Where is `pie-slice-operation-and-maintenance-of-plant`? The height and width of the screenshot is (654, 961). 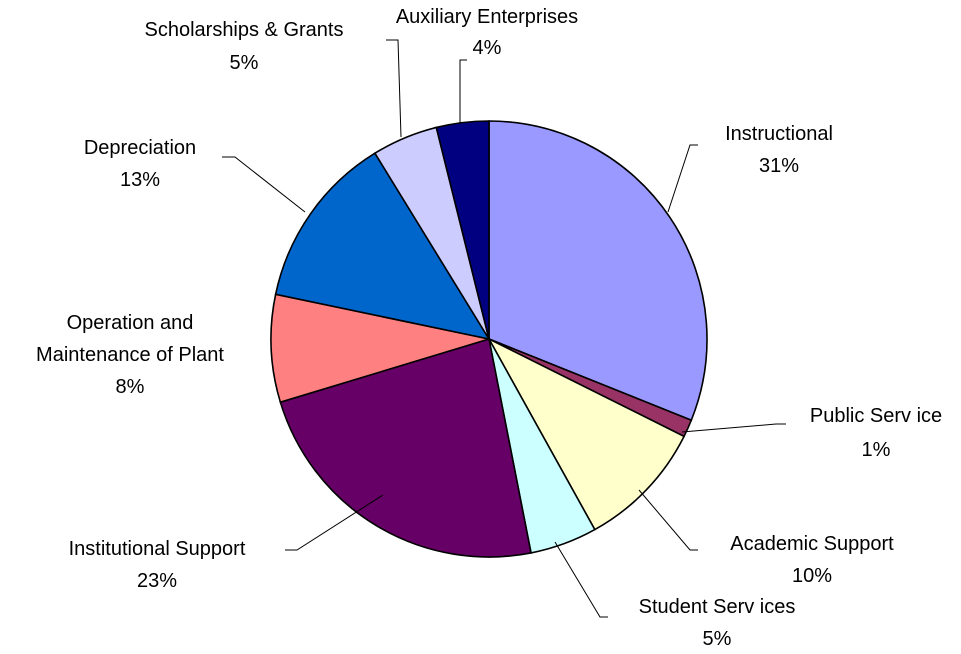
pie-slice-operation-and-maintenance-of-plant is located at coordinates (380, 348).